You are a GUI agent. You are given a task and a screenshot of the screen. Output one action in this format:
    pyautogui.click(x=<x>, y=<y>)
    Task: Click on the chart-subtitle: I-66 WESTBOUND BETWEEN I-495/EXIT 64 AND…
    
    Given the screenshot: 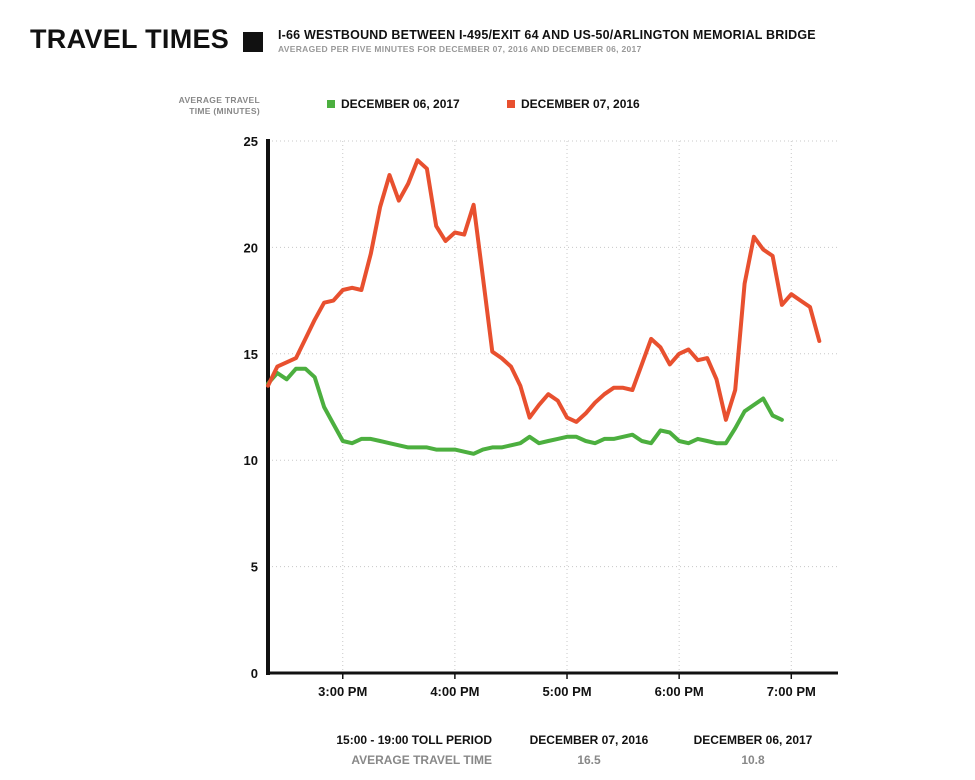 What is the action you would take?
    pyautogui.click(x=547, y=35)
    